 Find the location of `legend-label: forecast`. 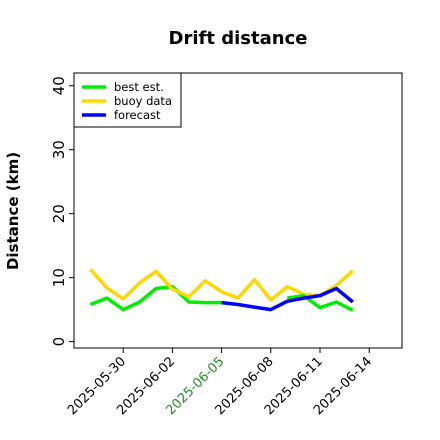

legend-label: forecast is located at coordinates (137, 115).